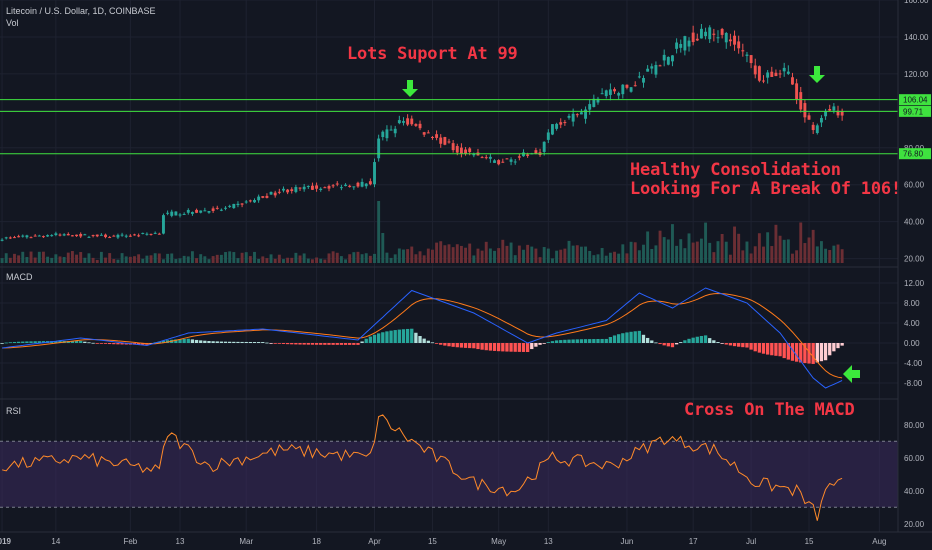  Describe the element at coordinates (548, 541) in the screenshot. I see `time-tick-9: 13` at that location.